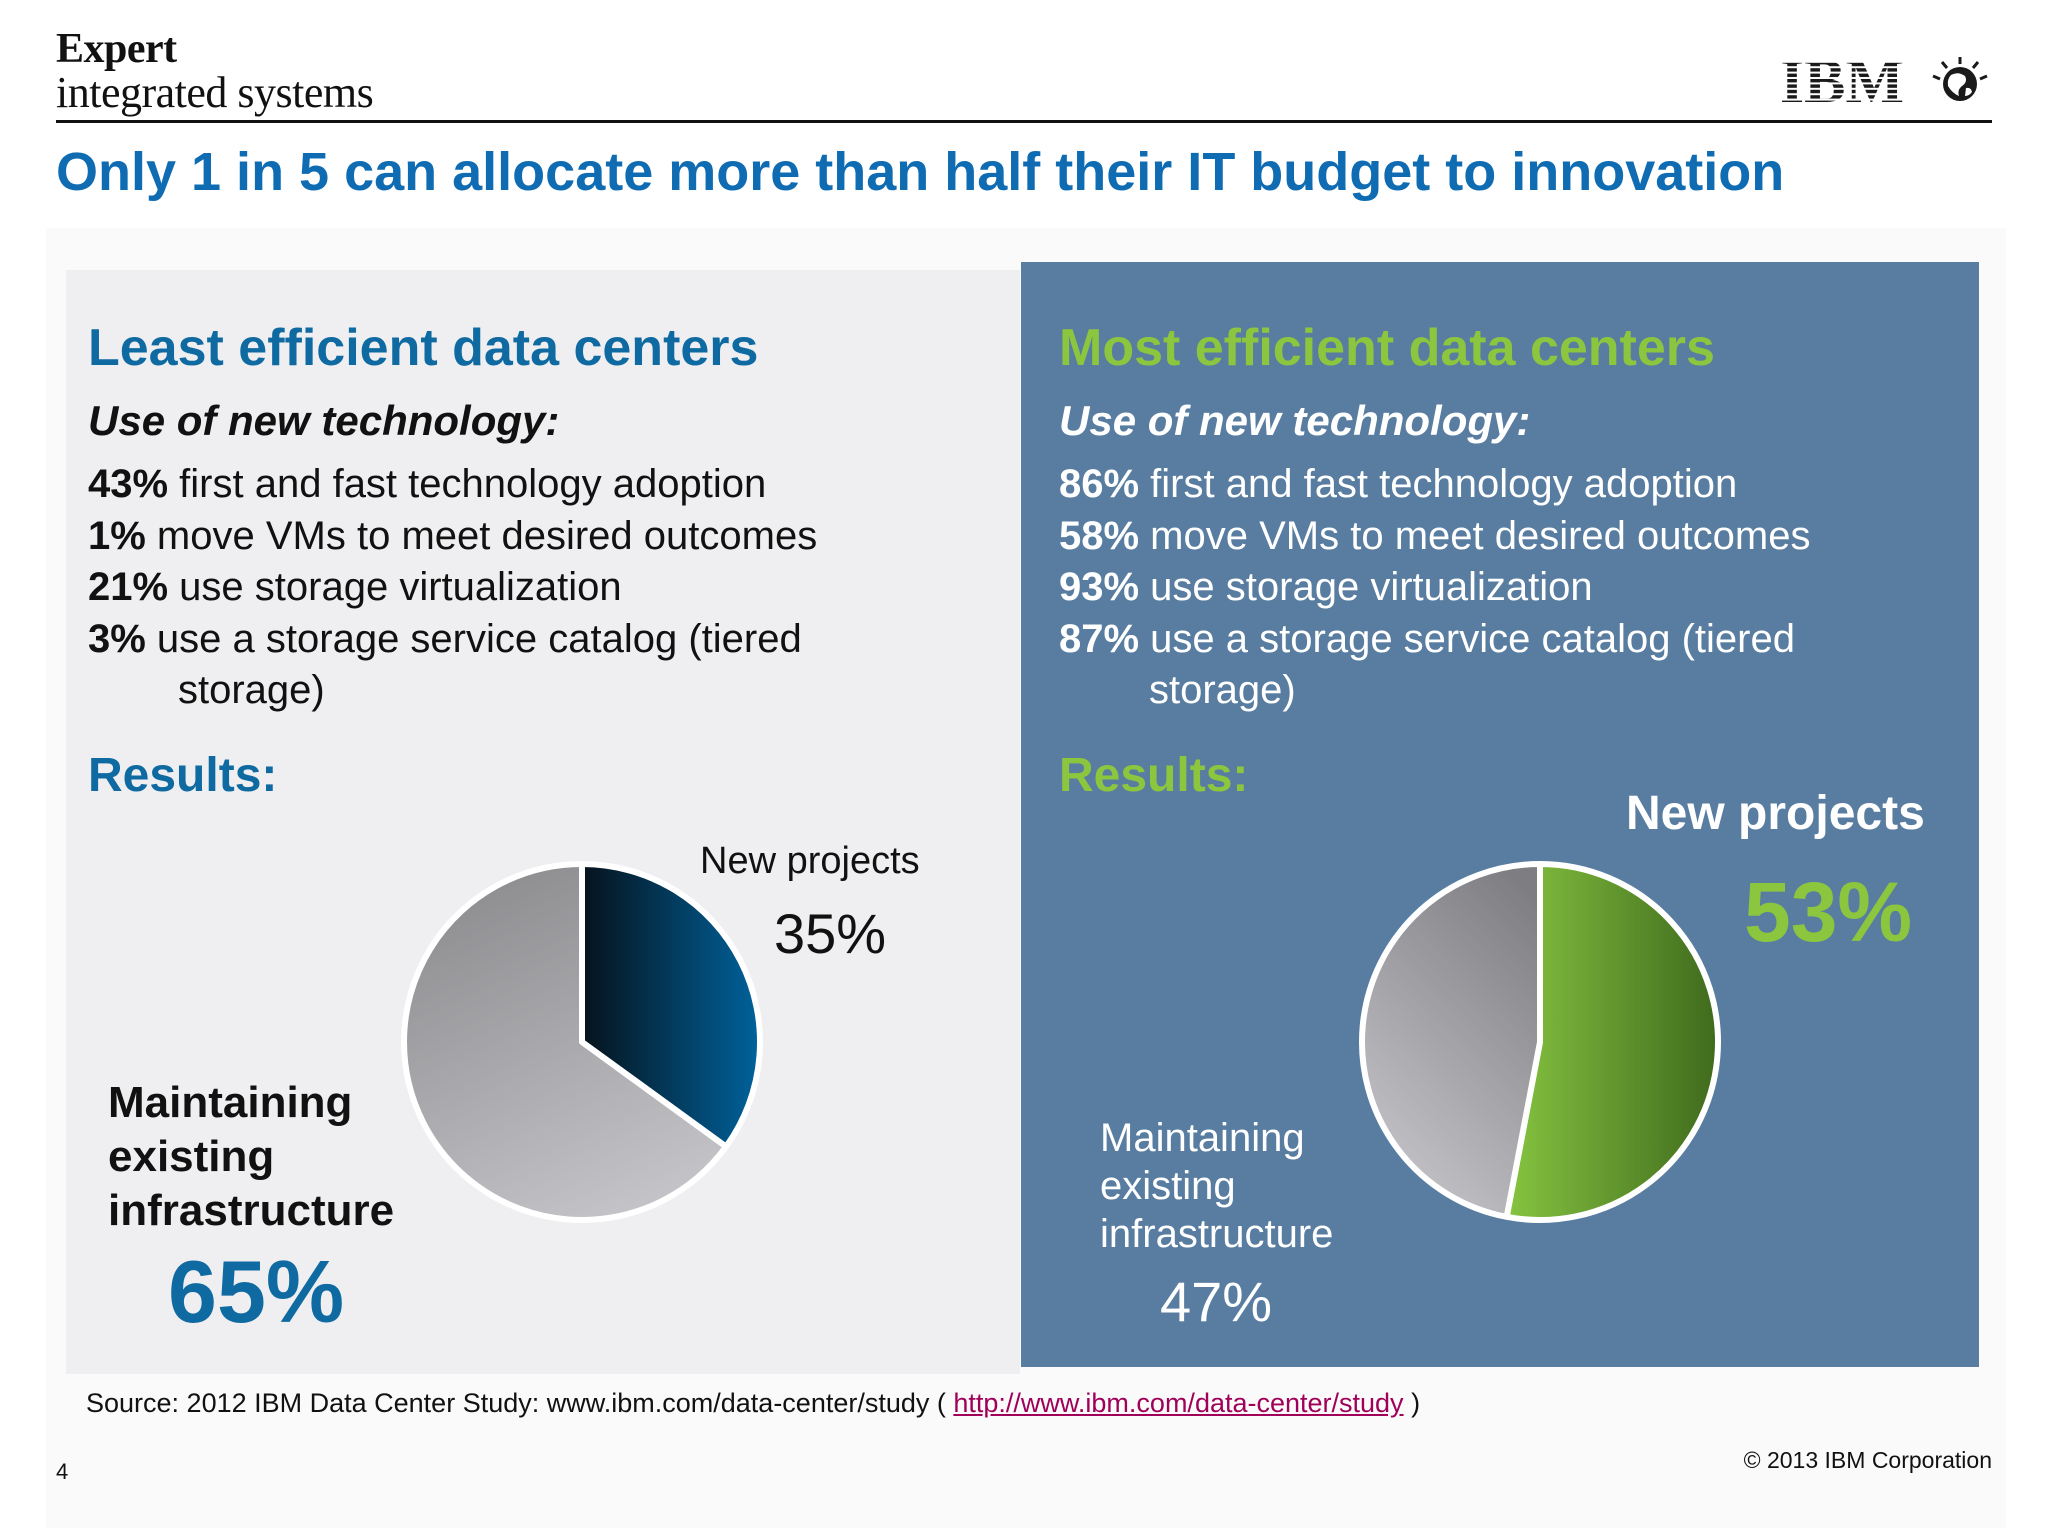 The width and height of the screenshot is (2048, 1536). Describe the element at coordinates (1024, 121) in the screenshot. I see `header-divider` at that location.